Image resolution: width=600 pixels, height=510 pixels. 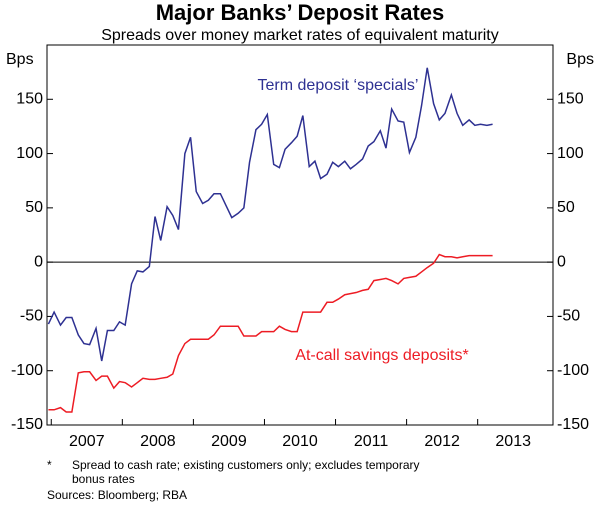 What do you see at coordinates (29, 153) in the screenshot?
I see `y-tick-label: 100` at bounding box center [29, 153].